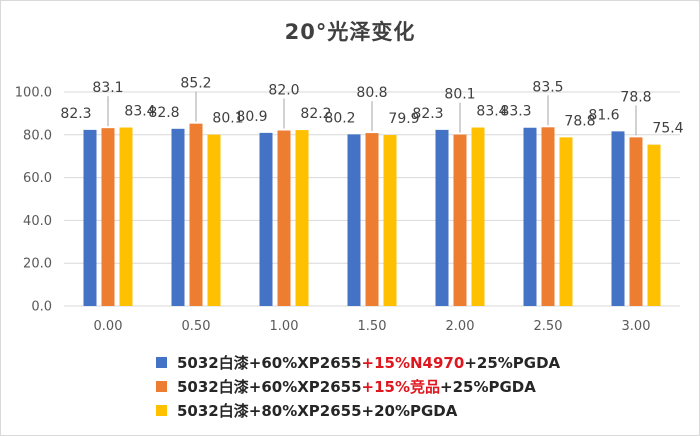  What do you see at coordinates (163, 113) in the screenshot?
I see `data-label: 82.8` at bounding box center [163, 113].